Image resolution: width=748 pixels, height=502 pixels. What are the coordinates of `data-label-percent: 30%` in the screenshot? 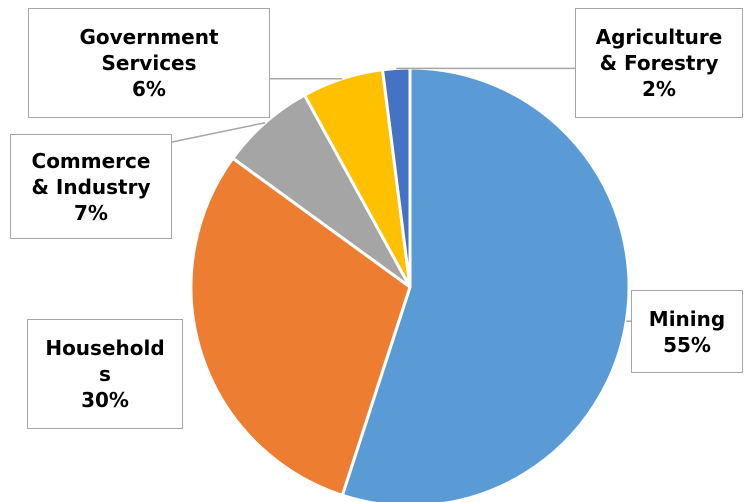 It's located at (105, 400).